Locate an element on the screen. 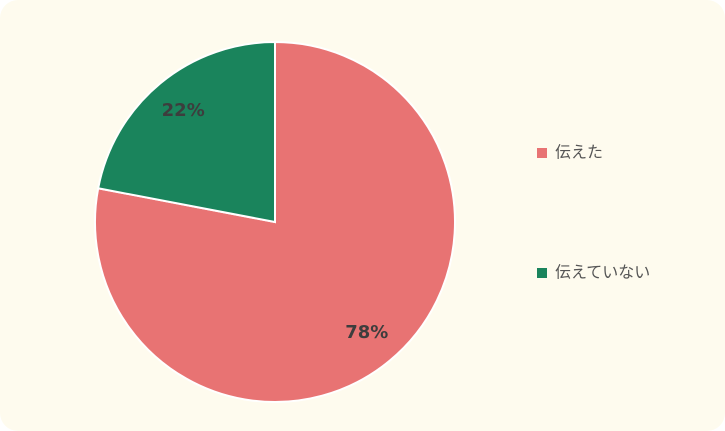 This screenshot has height=431, width=725. data-label: 78% is located at coordinates (366, 332).